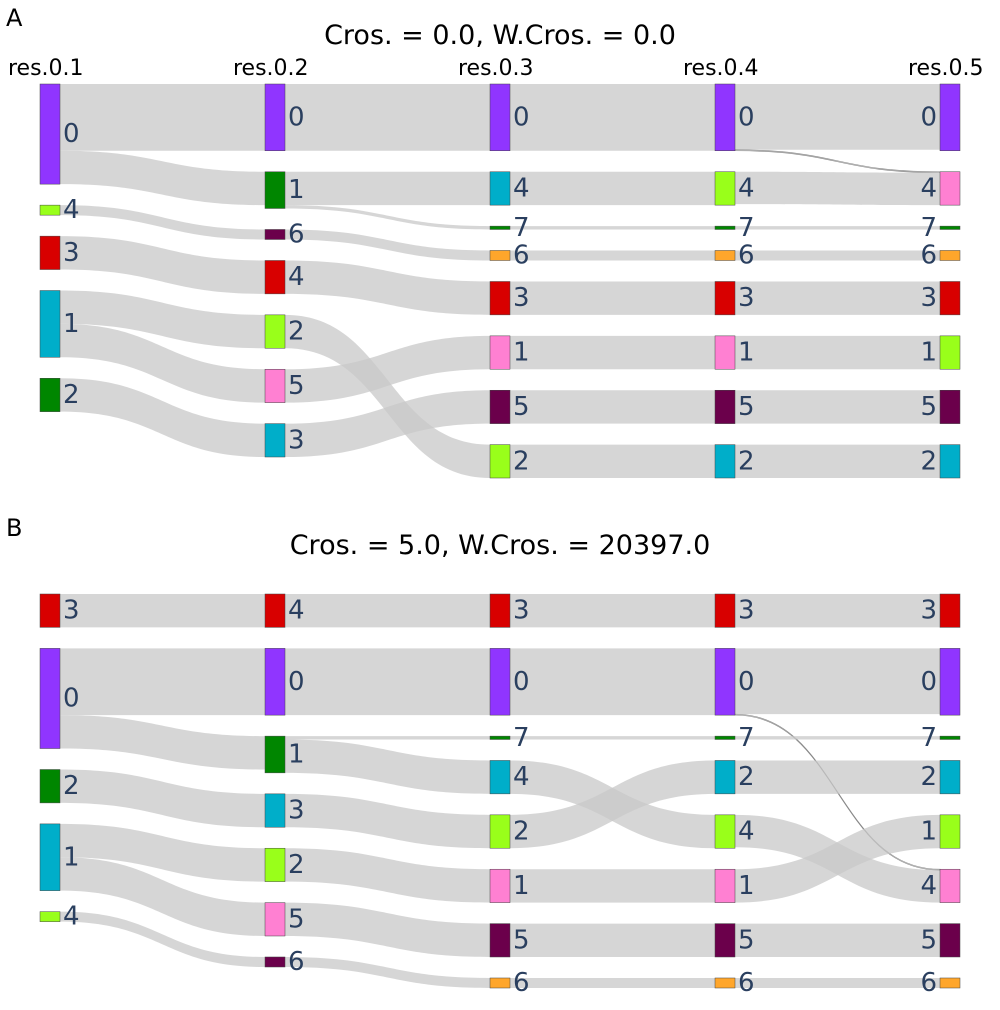  What do you see at coordinates (946, 68) in the screenshot?
I see `column-header: res.0.5` at bounding box center [946, 68].